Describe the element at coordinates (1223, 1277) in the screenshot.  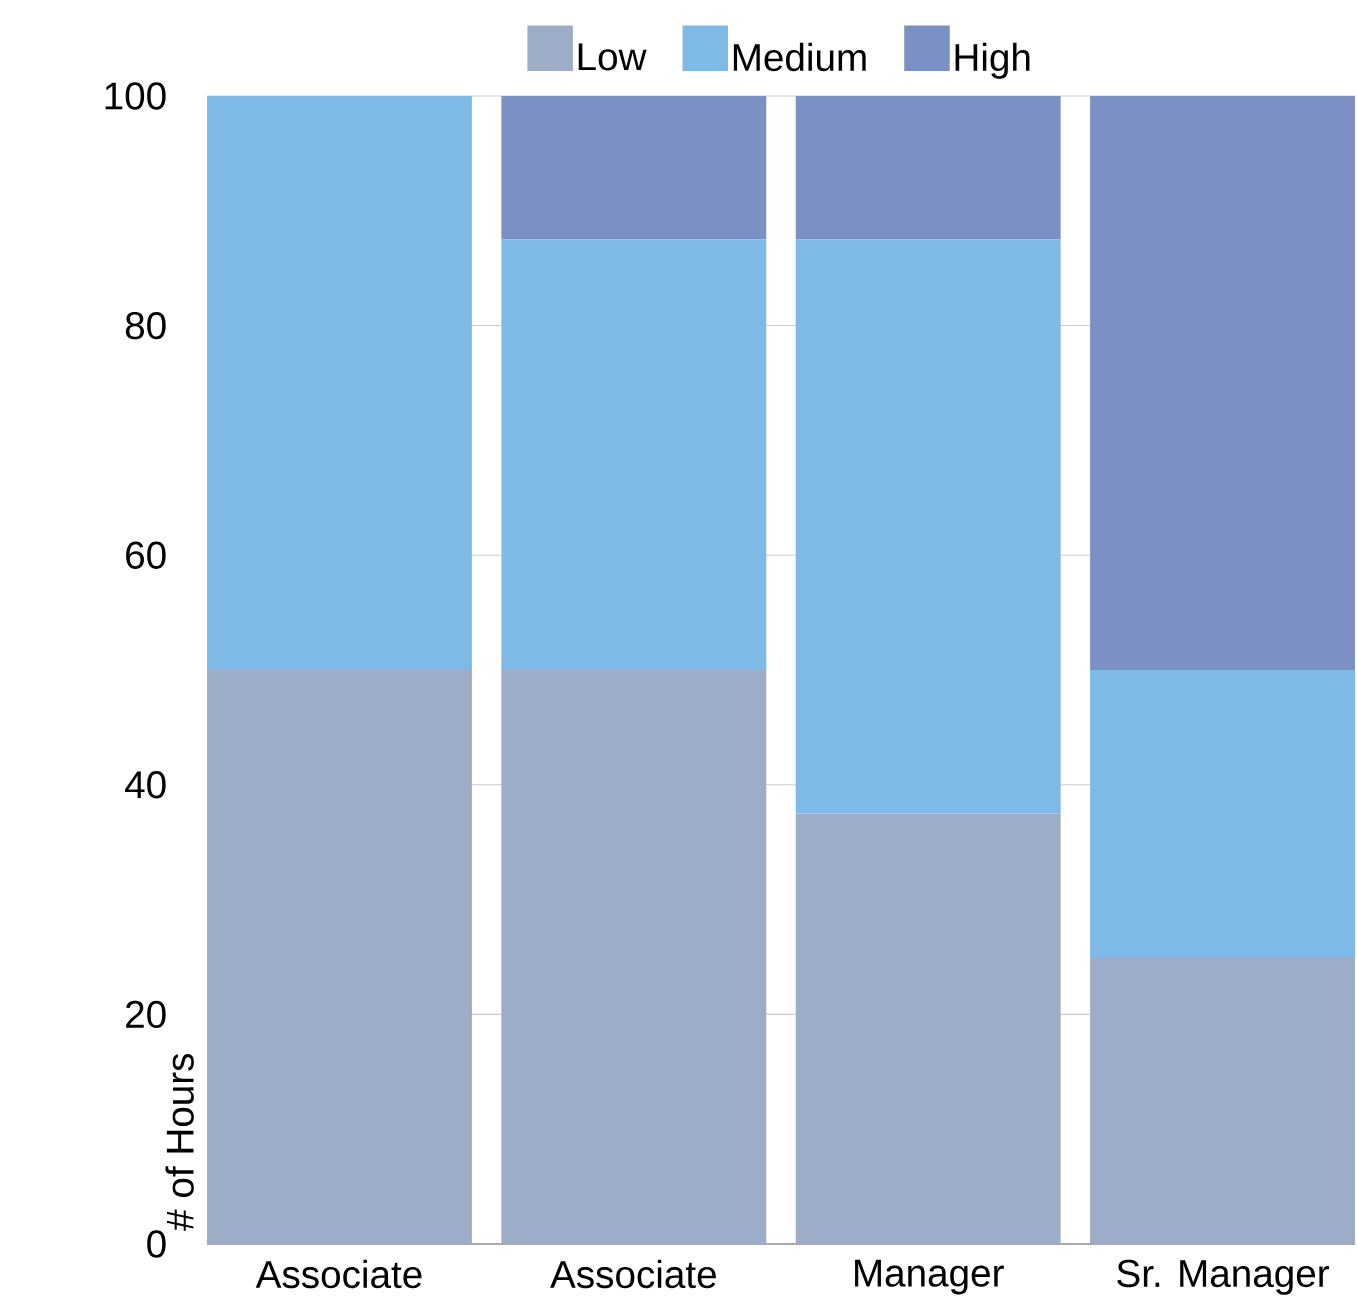
I see `x-tick-label: Sr. Manager` at that location.